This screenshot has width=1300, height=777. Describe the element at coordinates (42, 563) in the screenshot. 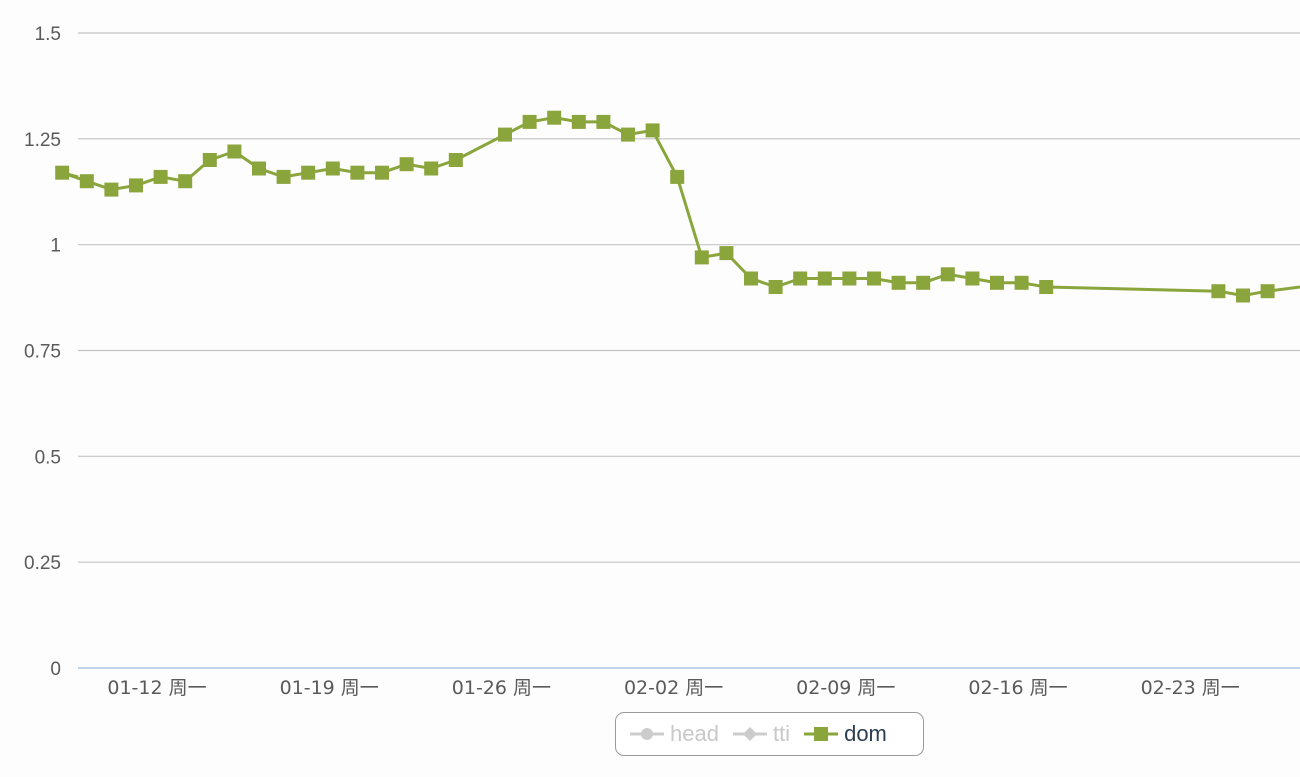

I see `y-tick-label: 0.25` at that location.